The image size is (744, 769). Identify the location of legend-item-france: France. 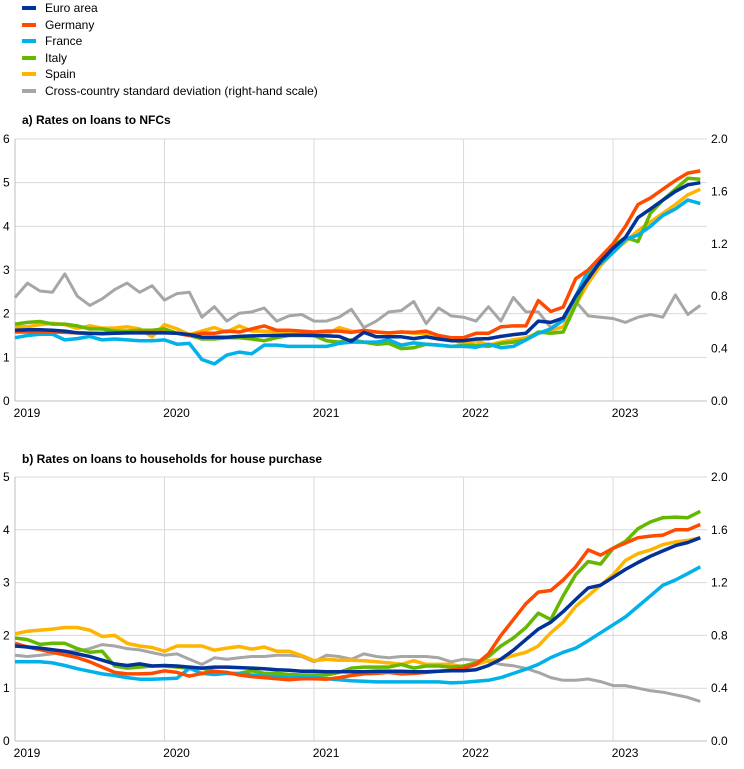
(170, 41).